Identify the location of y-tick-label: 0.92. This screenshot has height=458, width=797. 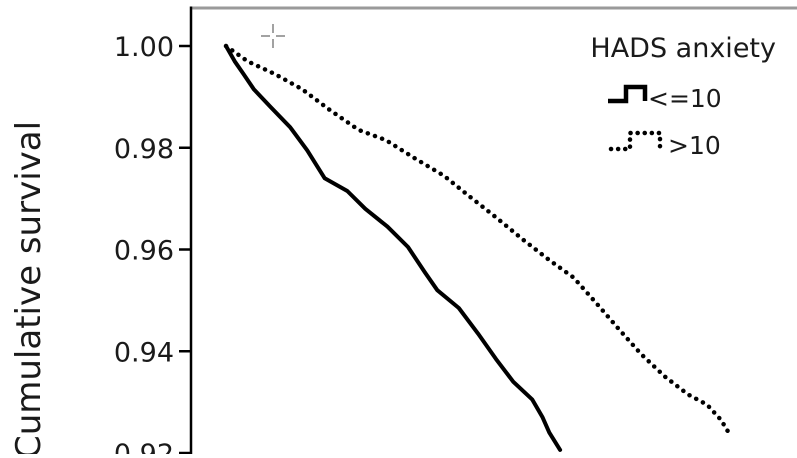
(144, 446).